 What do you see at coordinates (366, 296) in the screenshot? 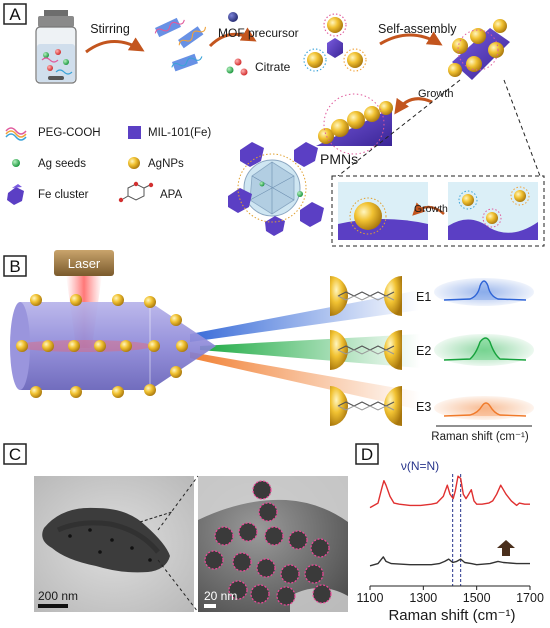
I see `junction-e1` at bounding box center [366, 296].